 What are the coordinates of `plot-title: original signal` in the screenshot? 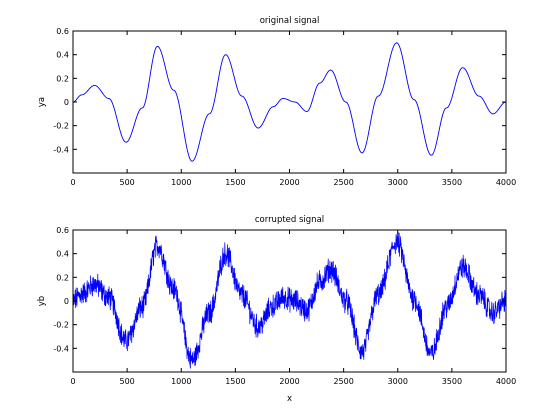 It's located at (290, 21).